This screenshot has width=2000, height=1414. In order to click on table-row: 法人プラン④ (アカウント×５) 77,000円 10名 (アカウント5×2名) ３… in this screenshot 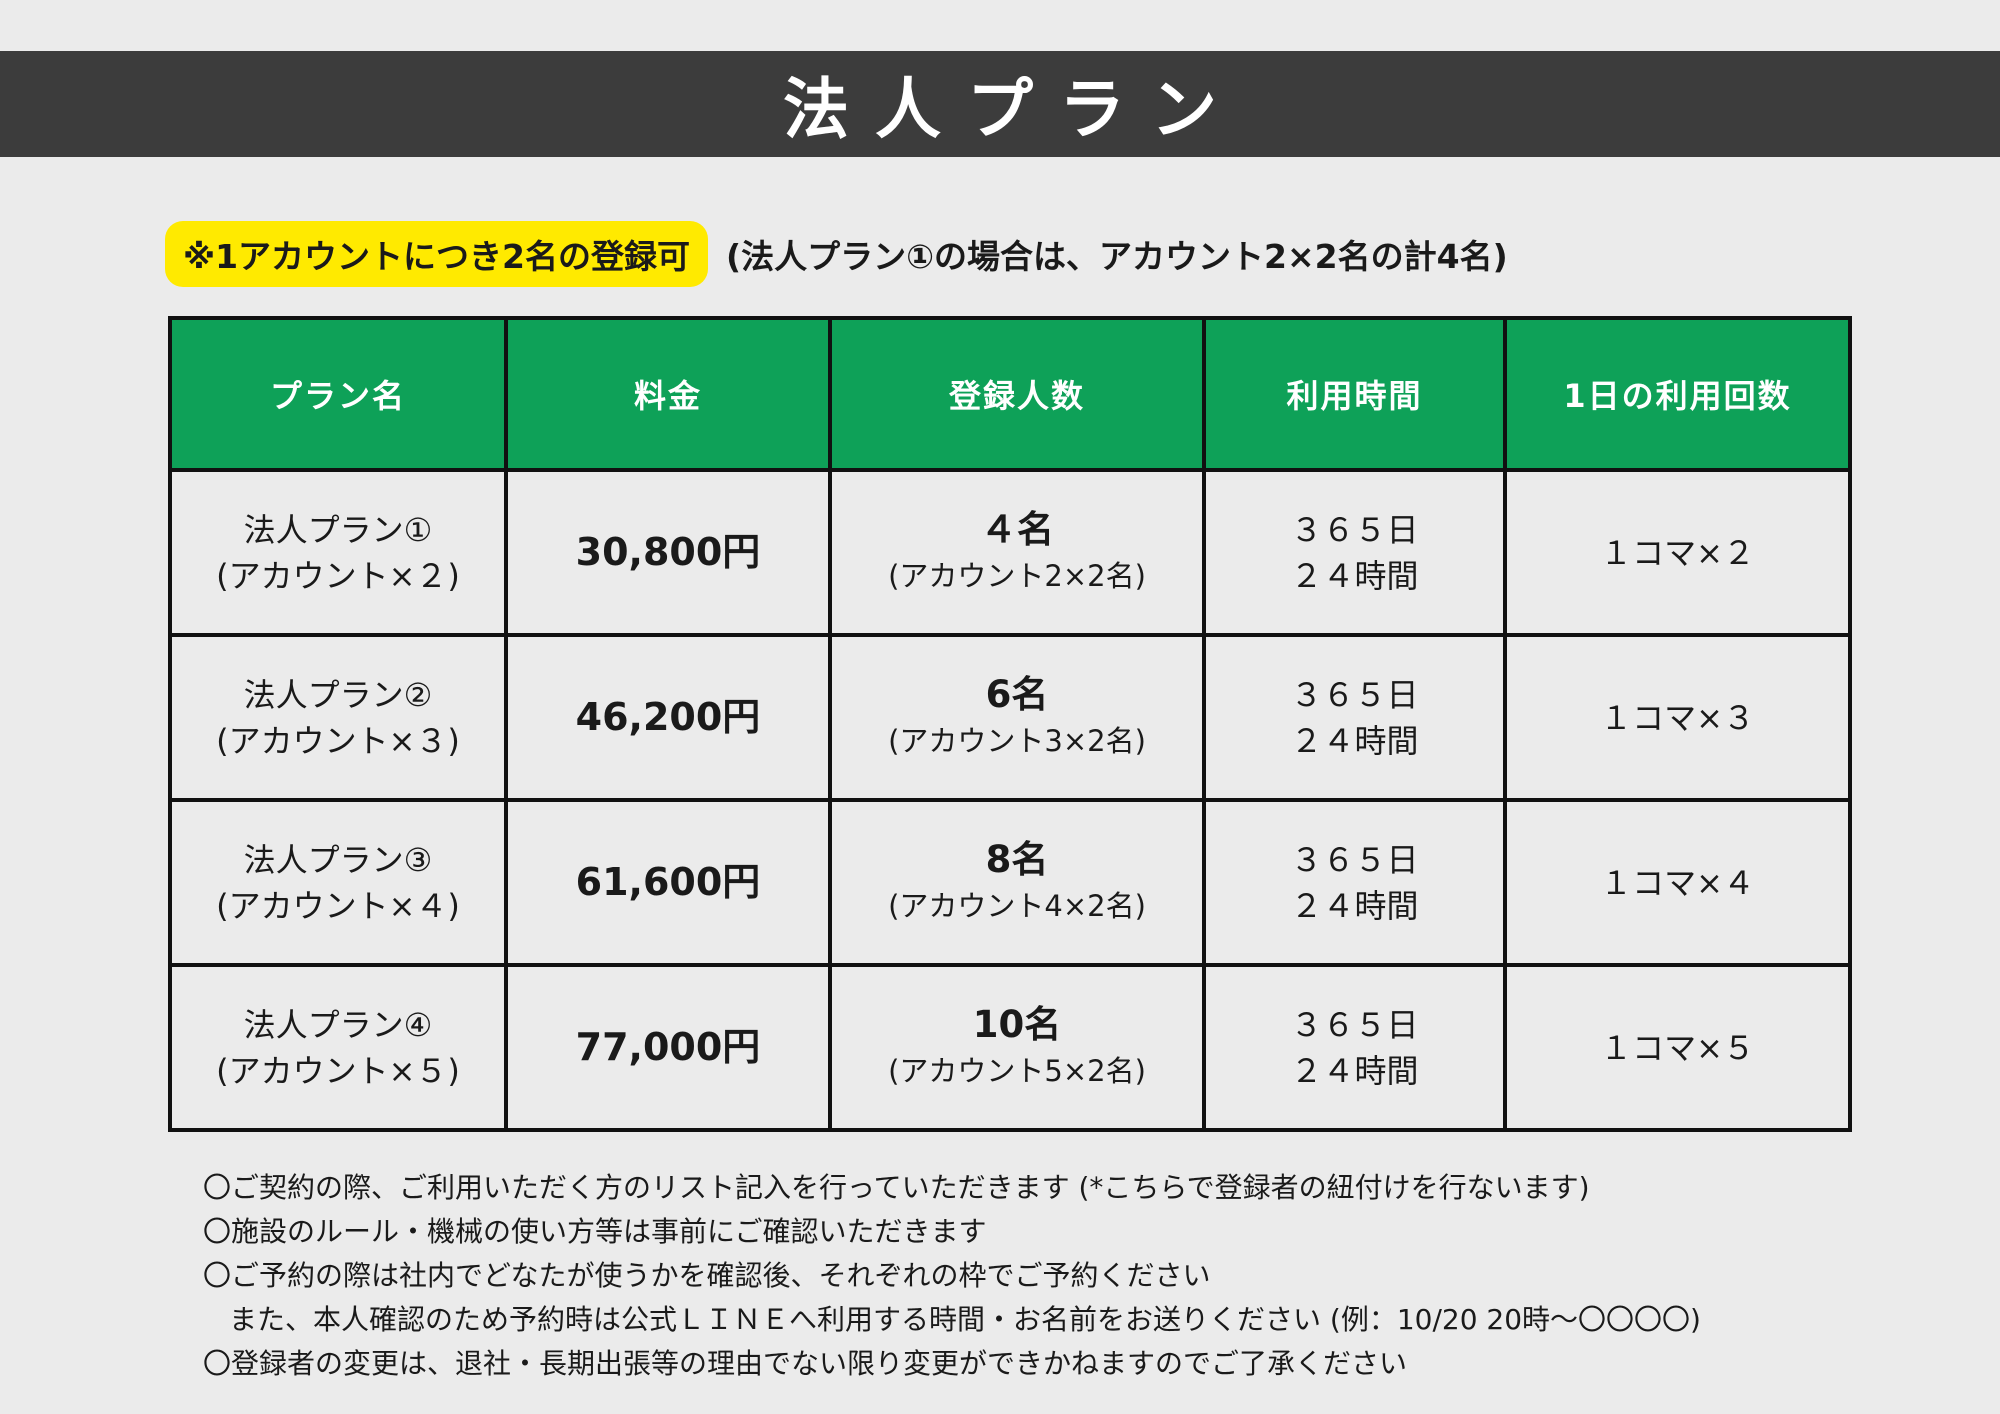, I will do `click(1010, 1047)`.